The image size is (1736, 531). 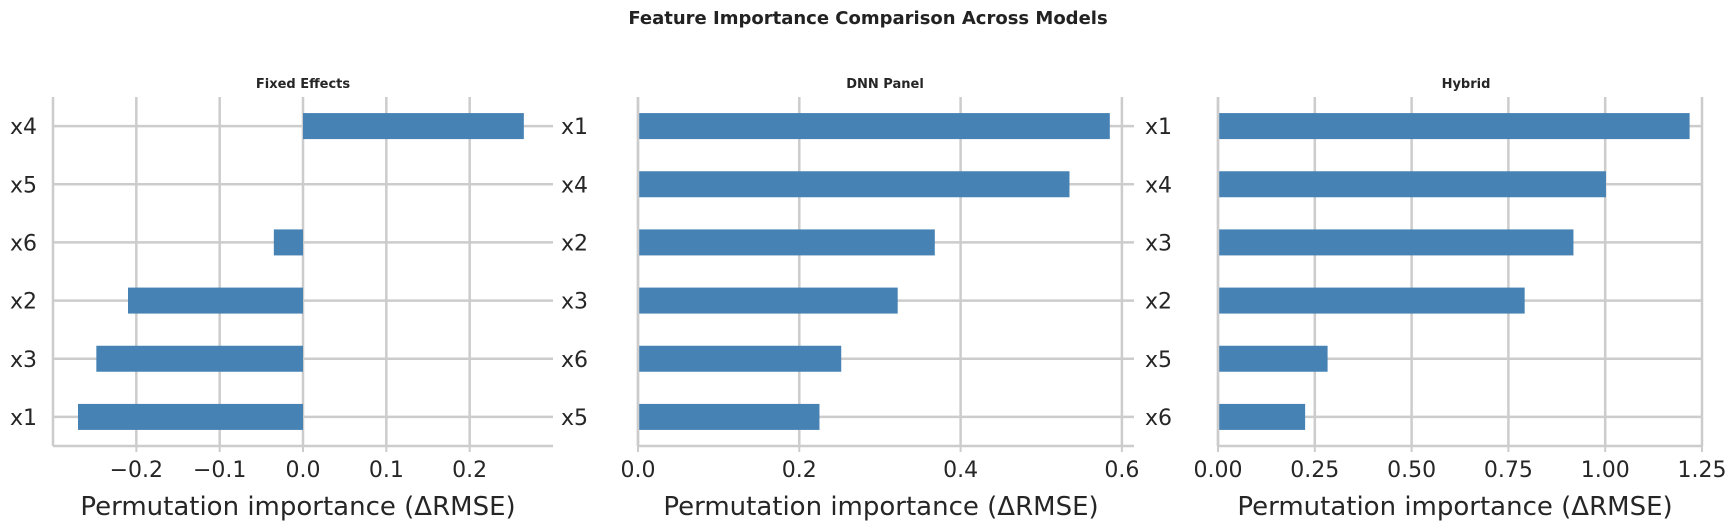 I want to click on x-tick-label: 0.1, so click(x=386, y=470).